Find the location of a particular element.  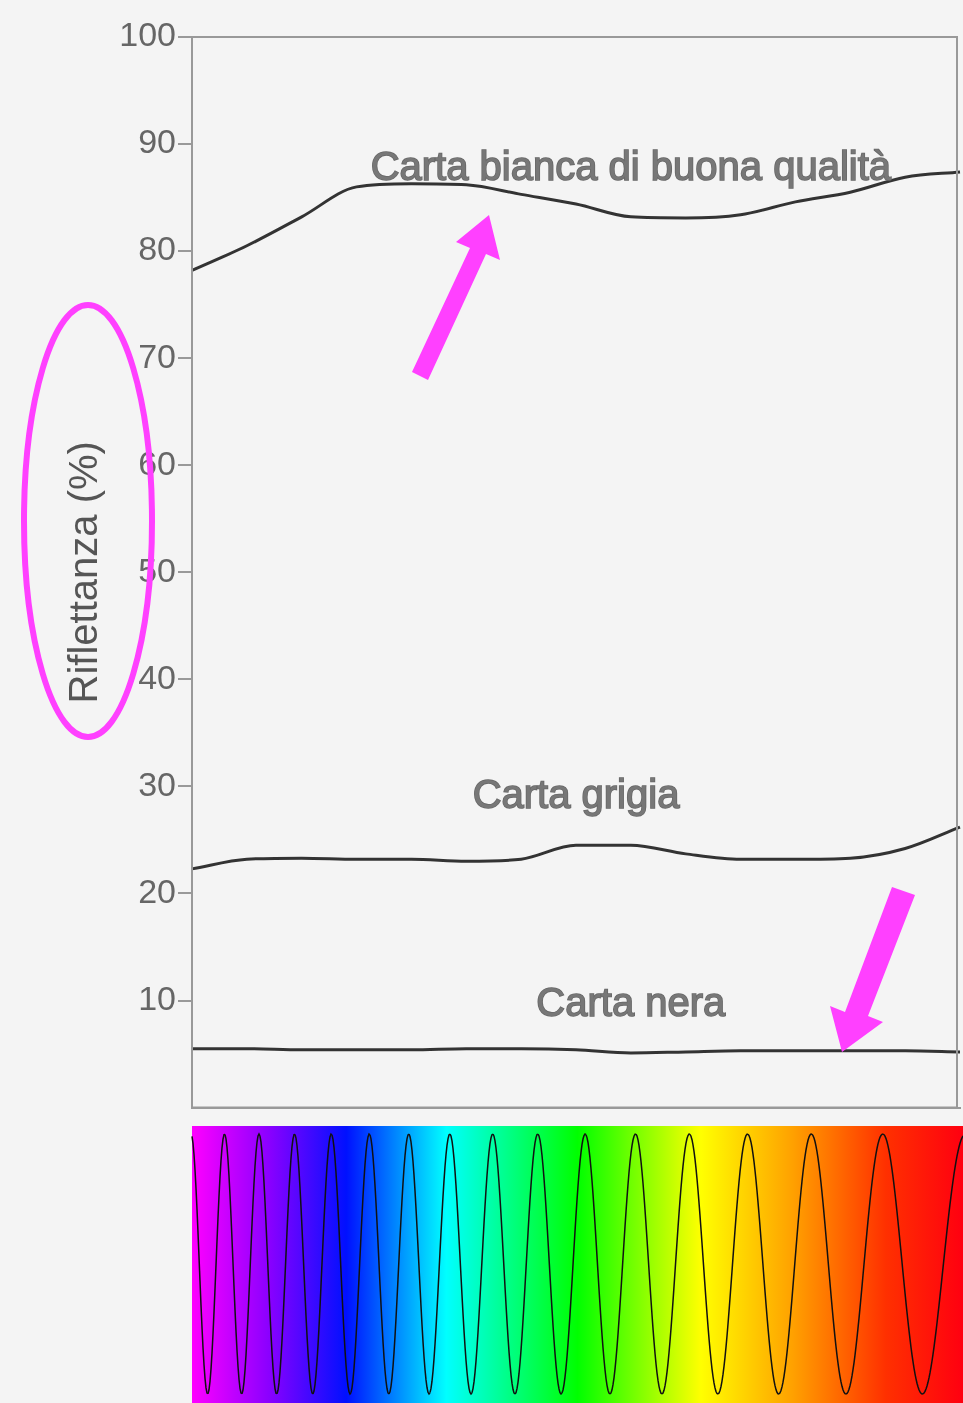

line-series is located at coordinates (576, 848).